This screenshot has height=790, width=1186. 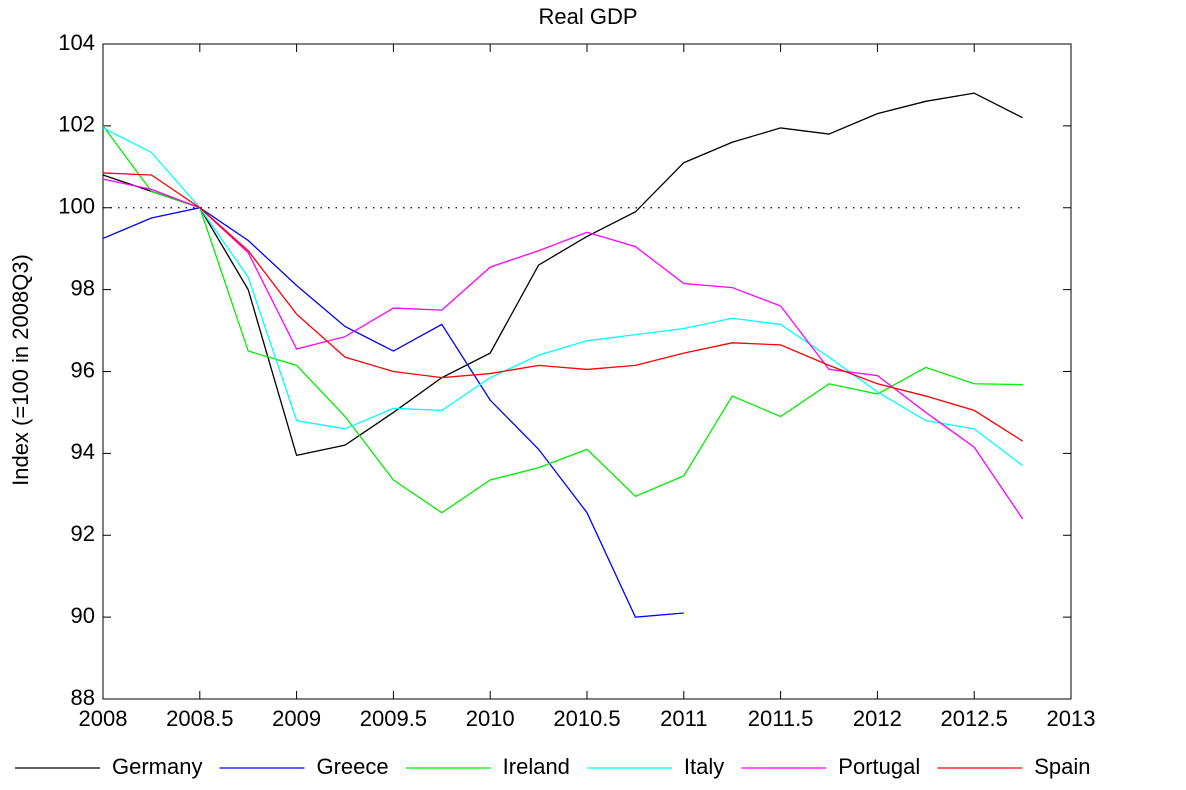 I want to click on x-tick-label: 2012, so click(x=877, y=718).